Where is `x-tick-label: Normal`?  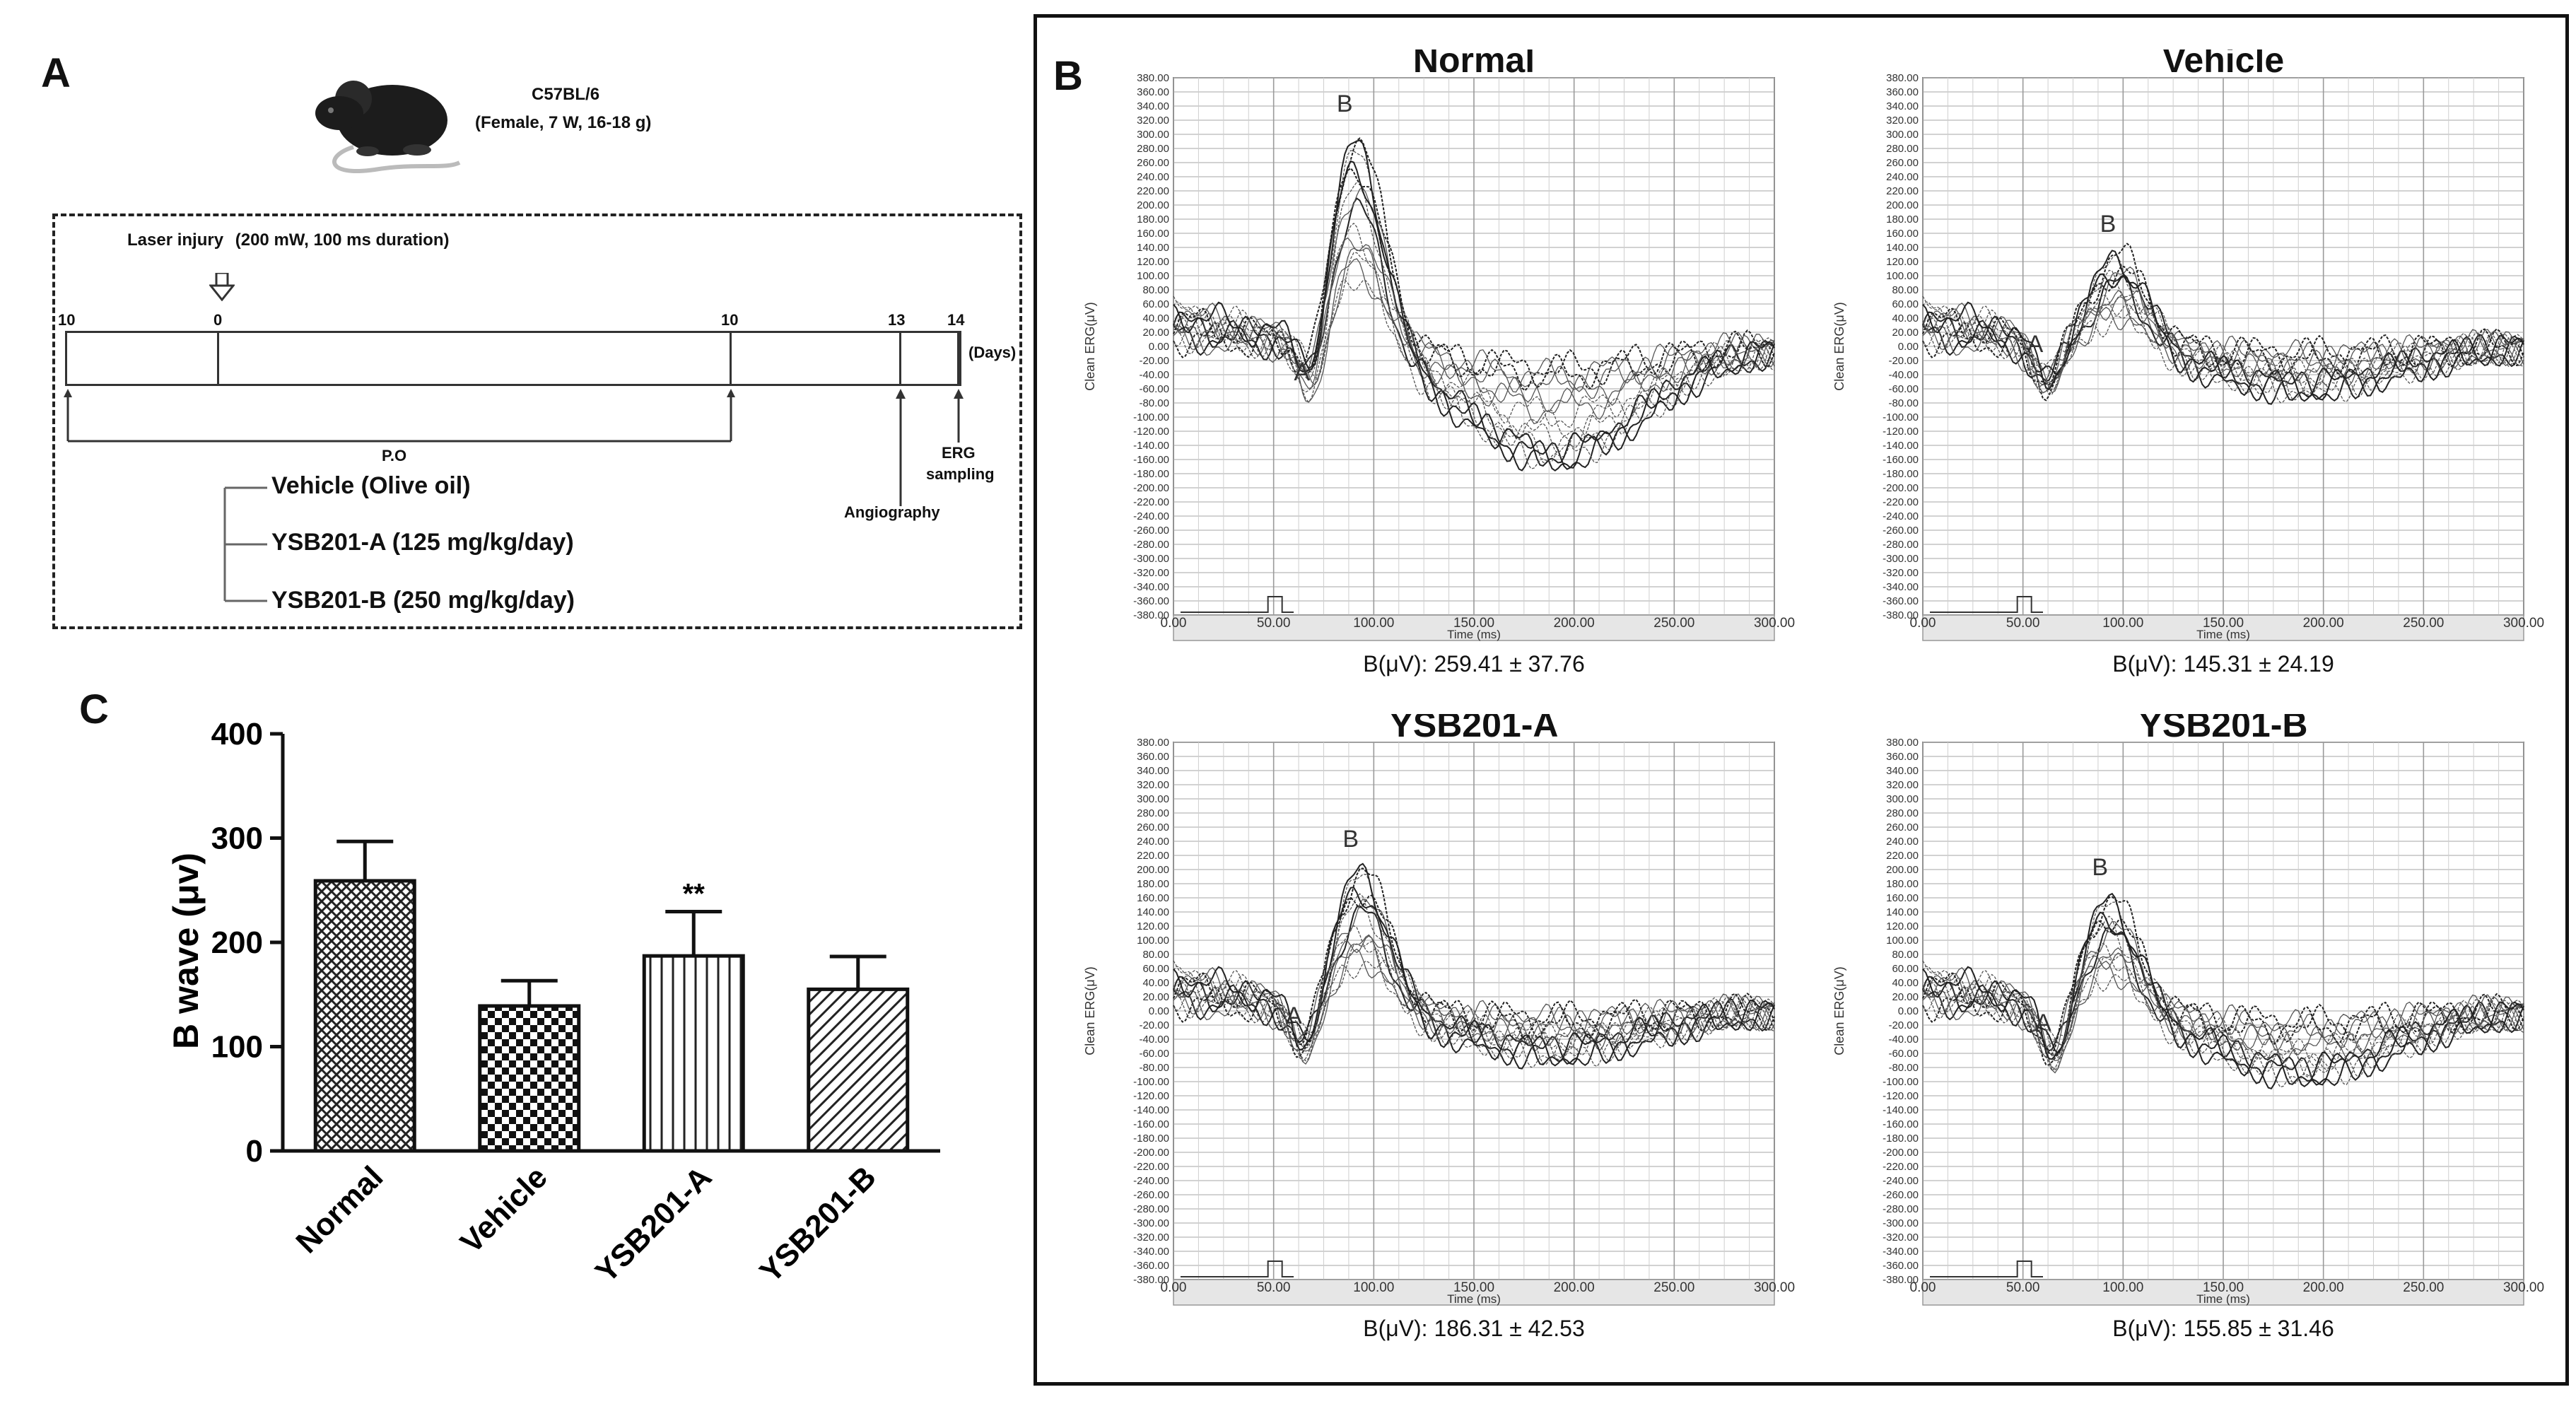
x-tick-label: Normal is located at coordinates (339, 1209).